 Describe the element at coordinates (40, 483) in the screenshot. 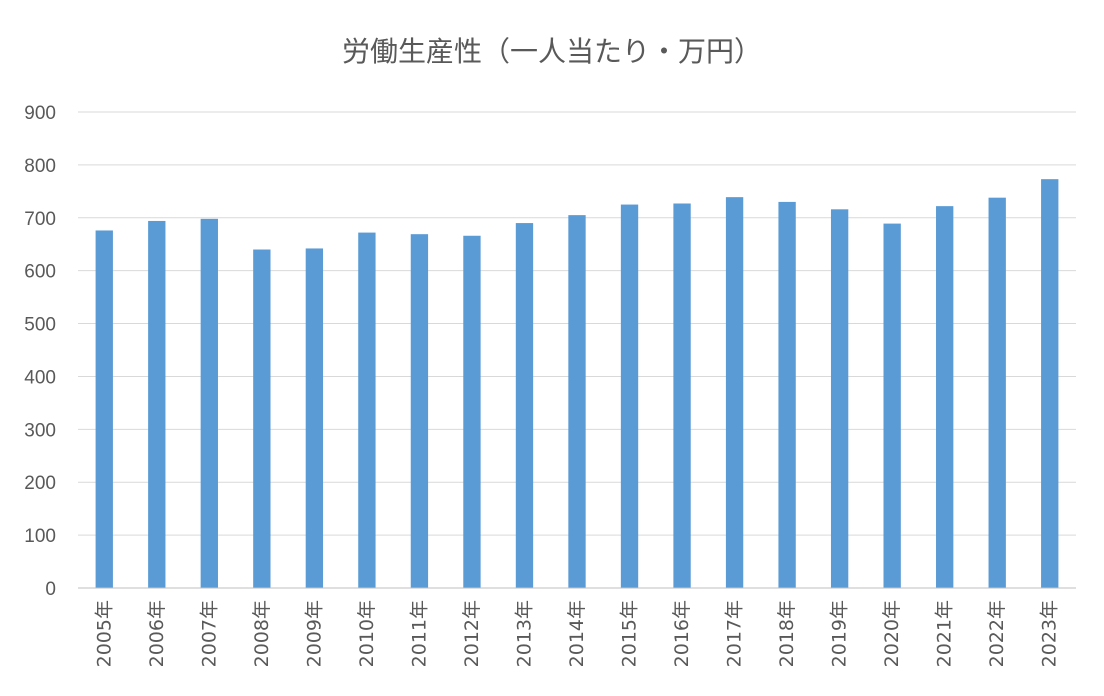

I see `y-tick-label: 200` at that location.